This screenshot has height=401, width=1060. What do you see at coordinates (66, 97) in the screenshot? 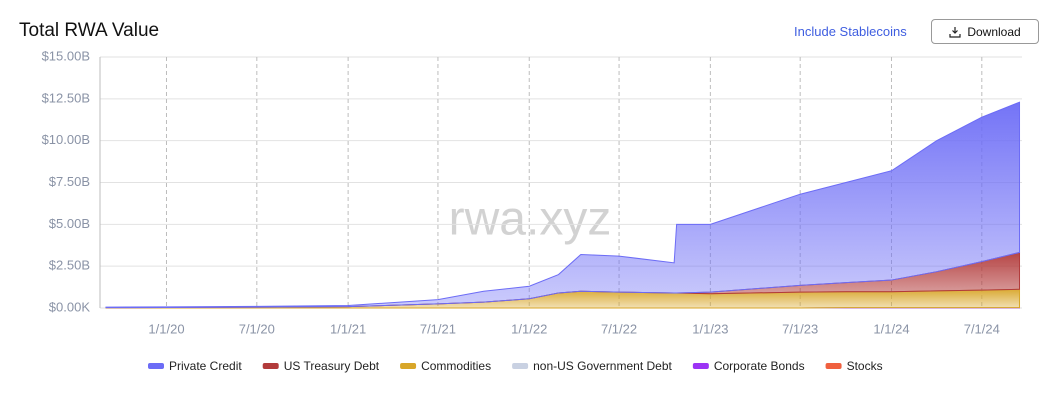
I see `y-tick-label: $12.50B` at bounding box center [66, 97].